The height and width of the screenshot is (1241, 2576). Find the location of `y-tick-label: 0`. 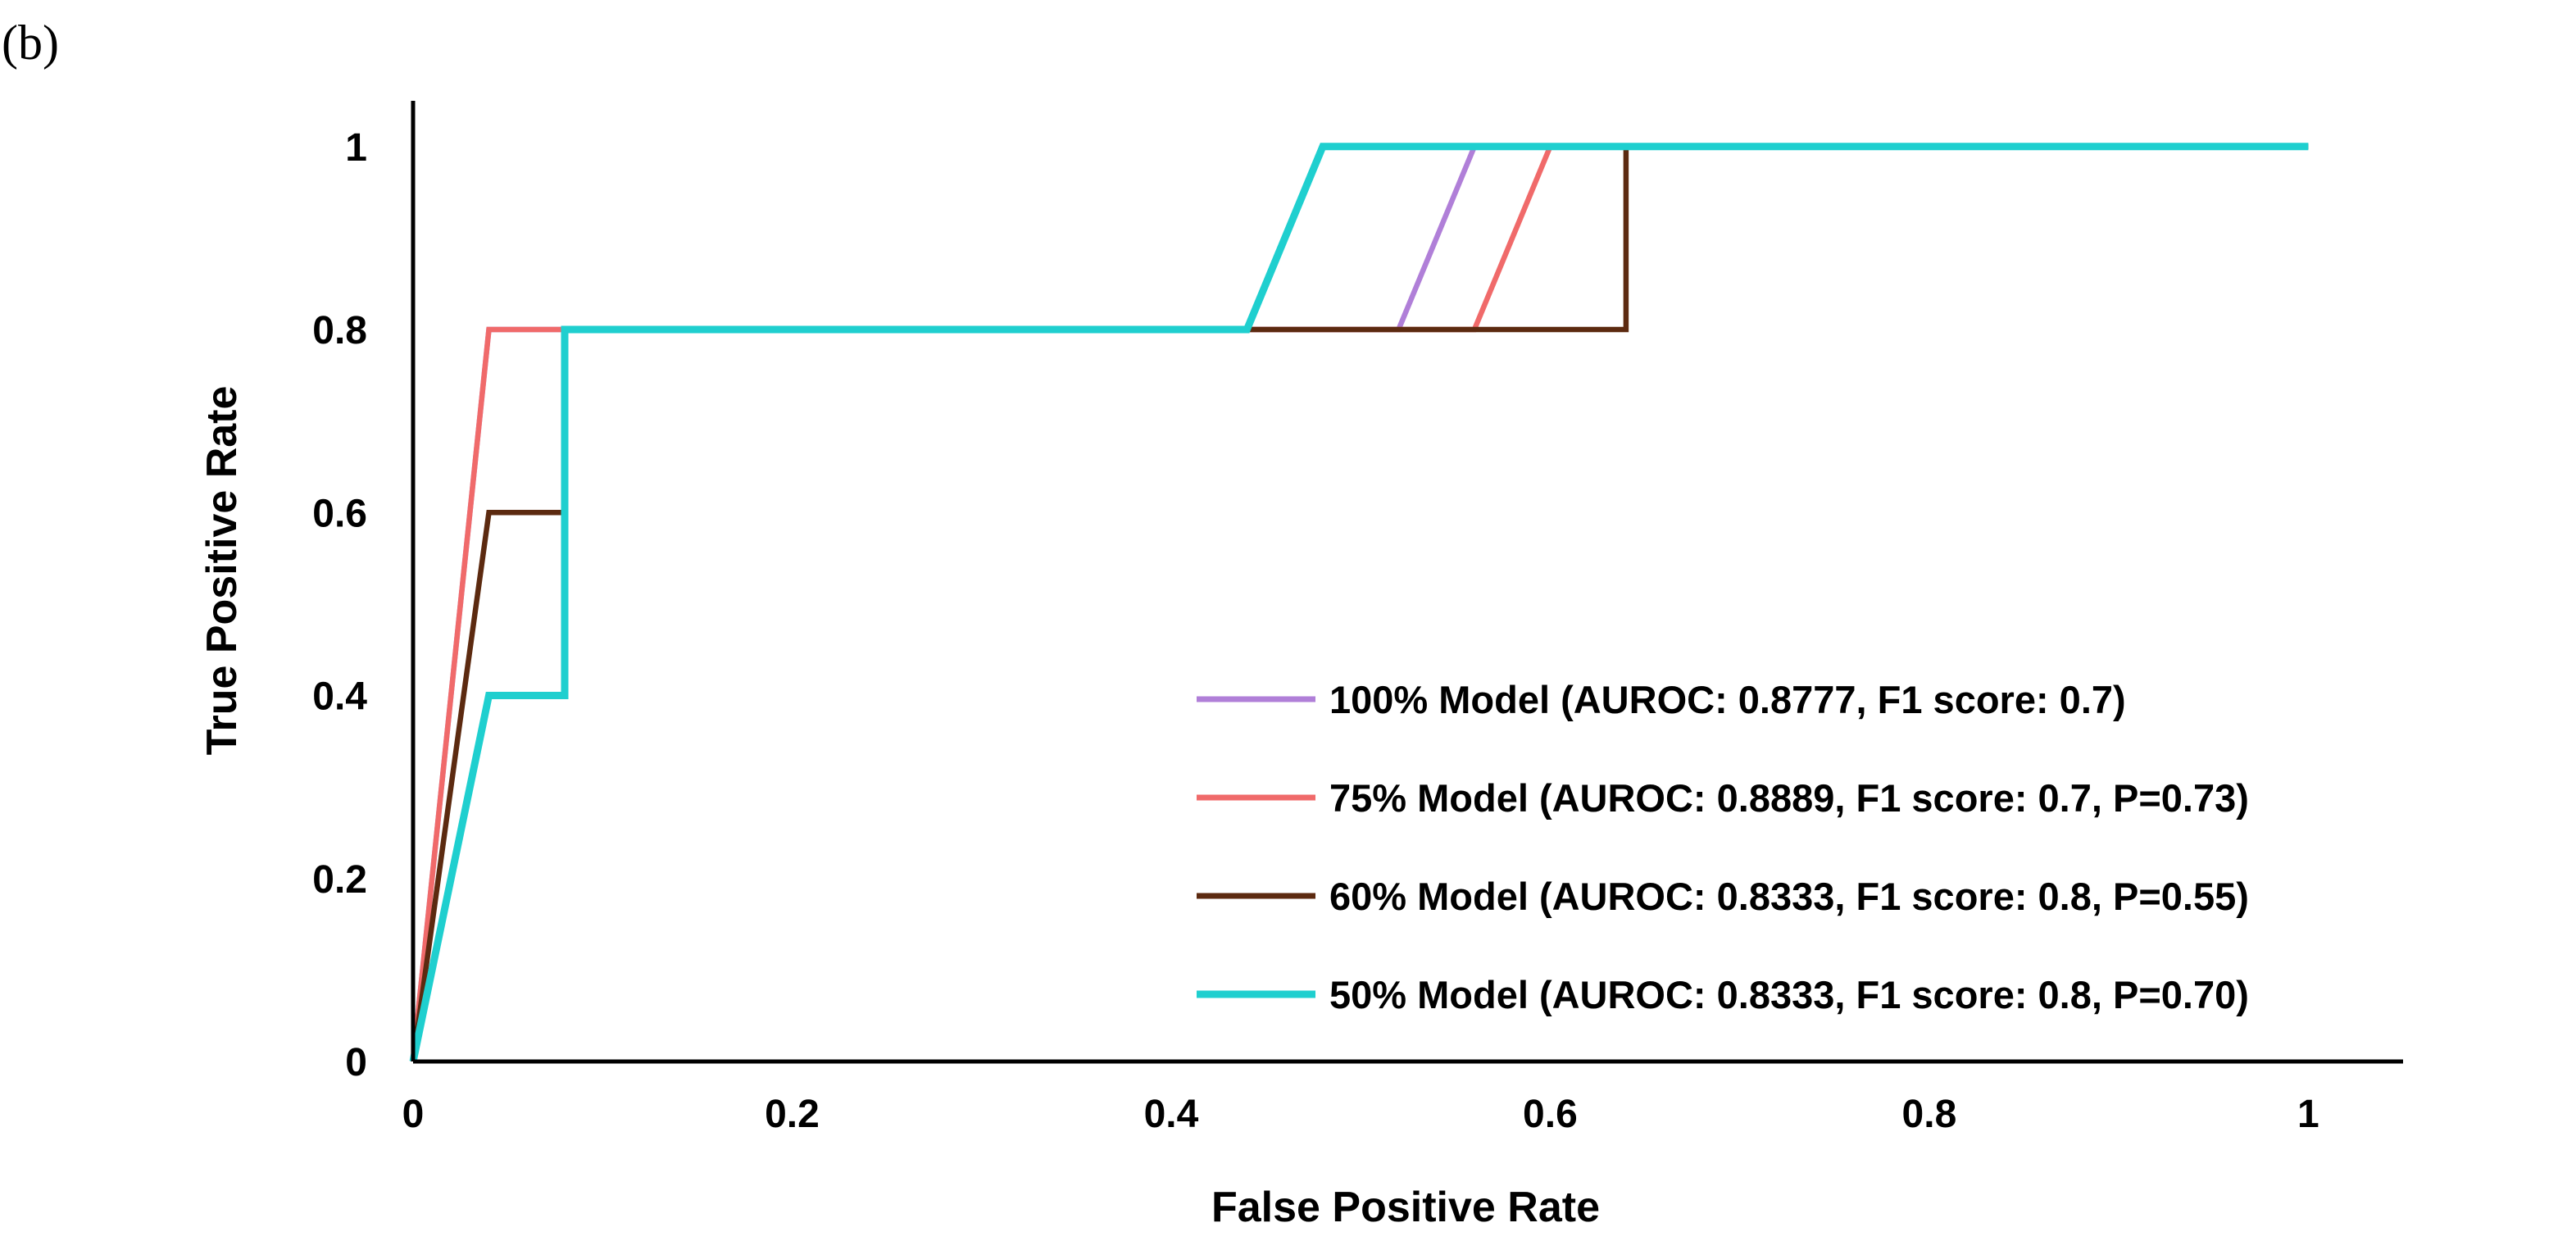

y-tick-label: 0 is located at coordinates (356, 1062).